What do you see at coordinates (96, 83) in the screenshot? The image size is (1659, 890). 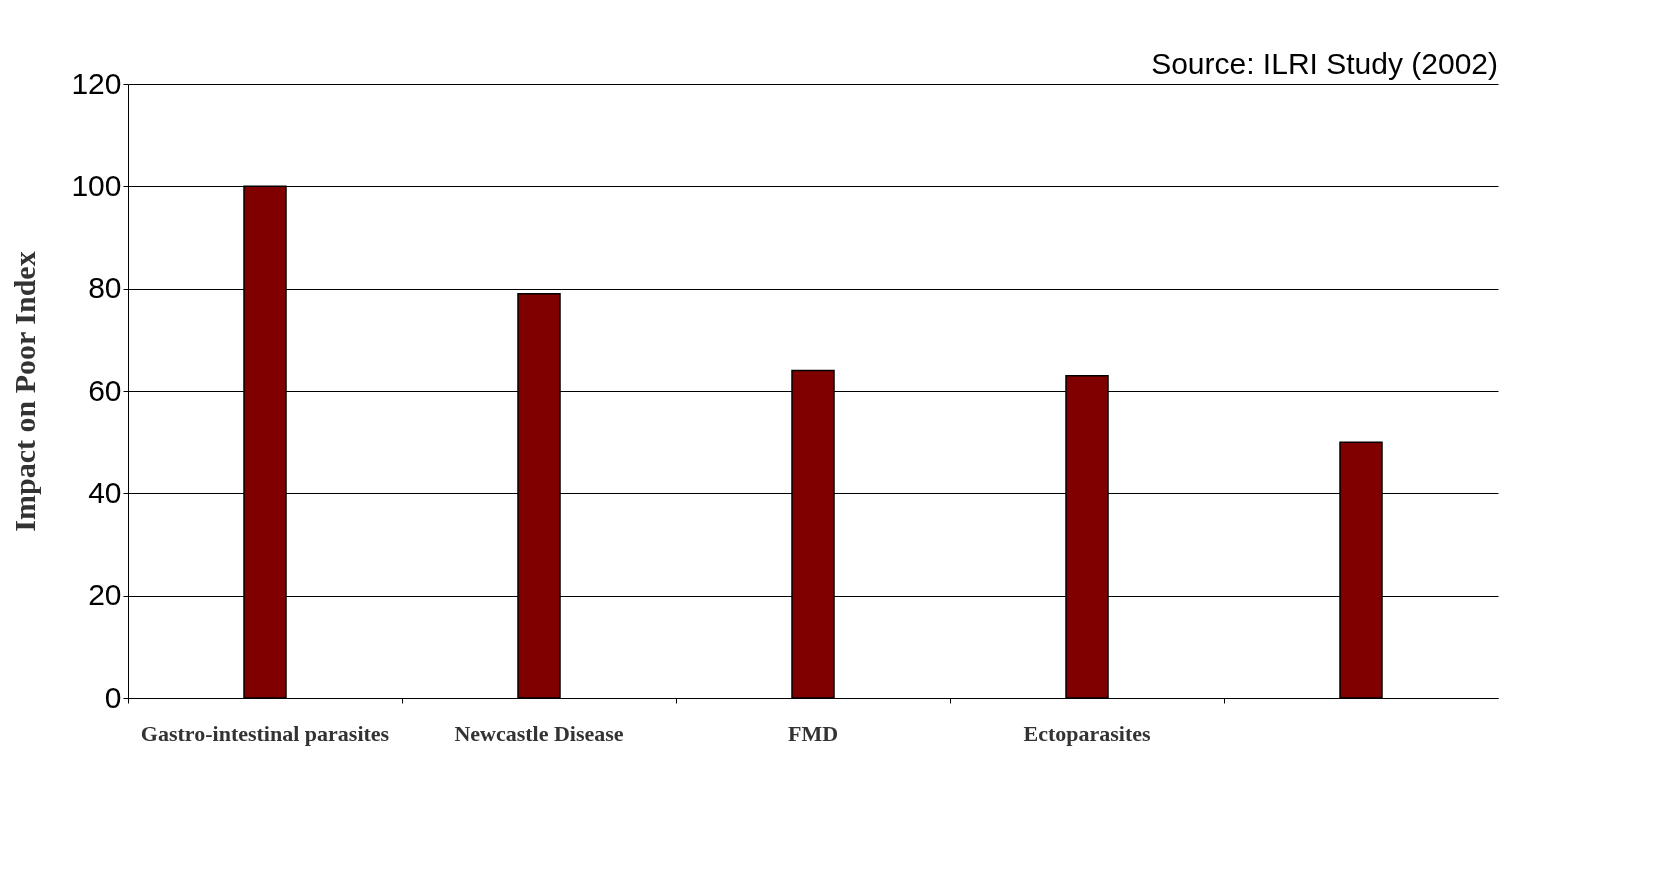 I see `y-tick-label: 120` at bounding box center [96, 83].